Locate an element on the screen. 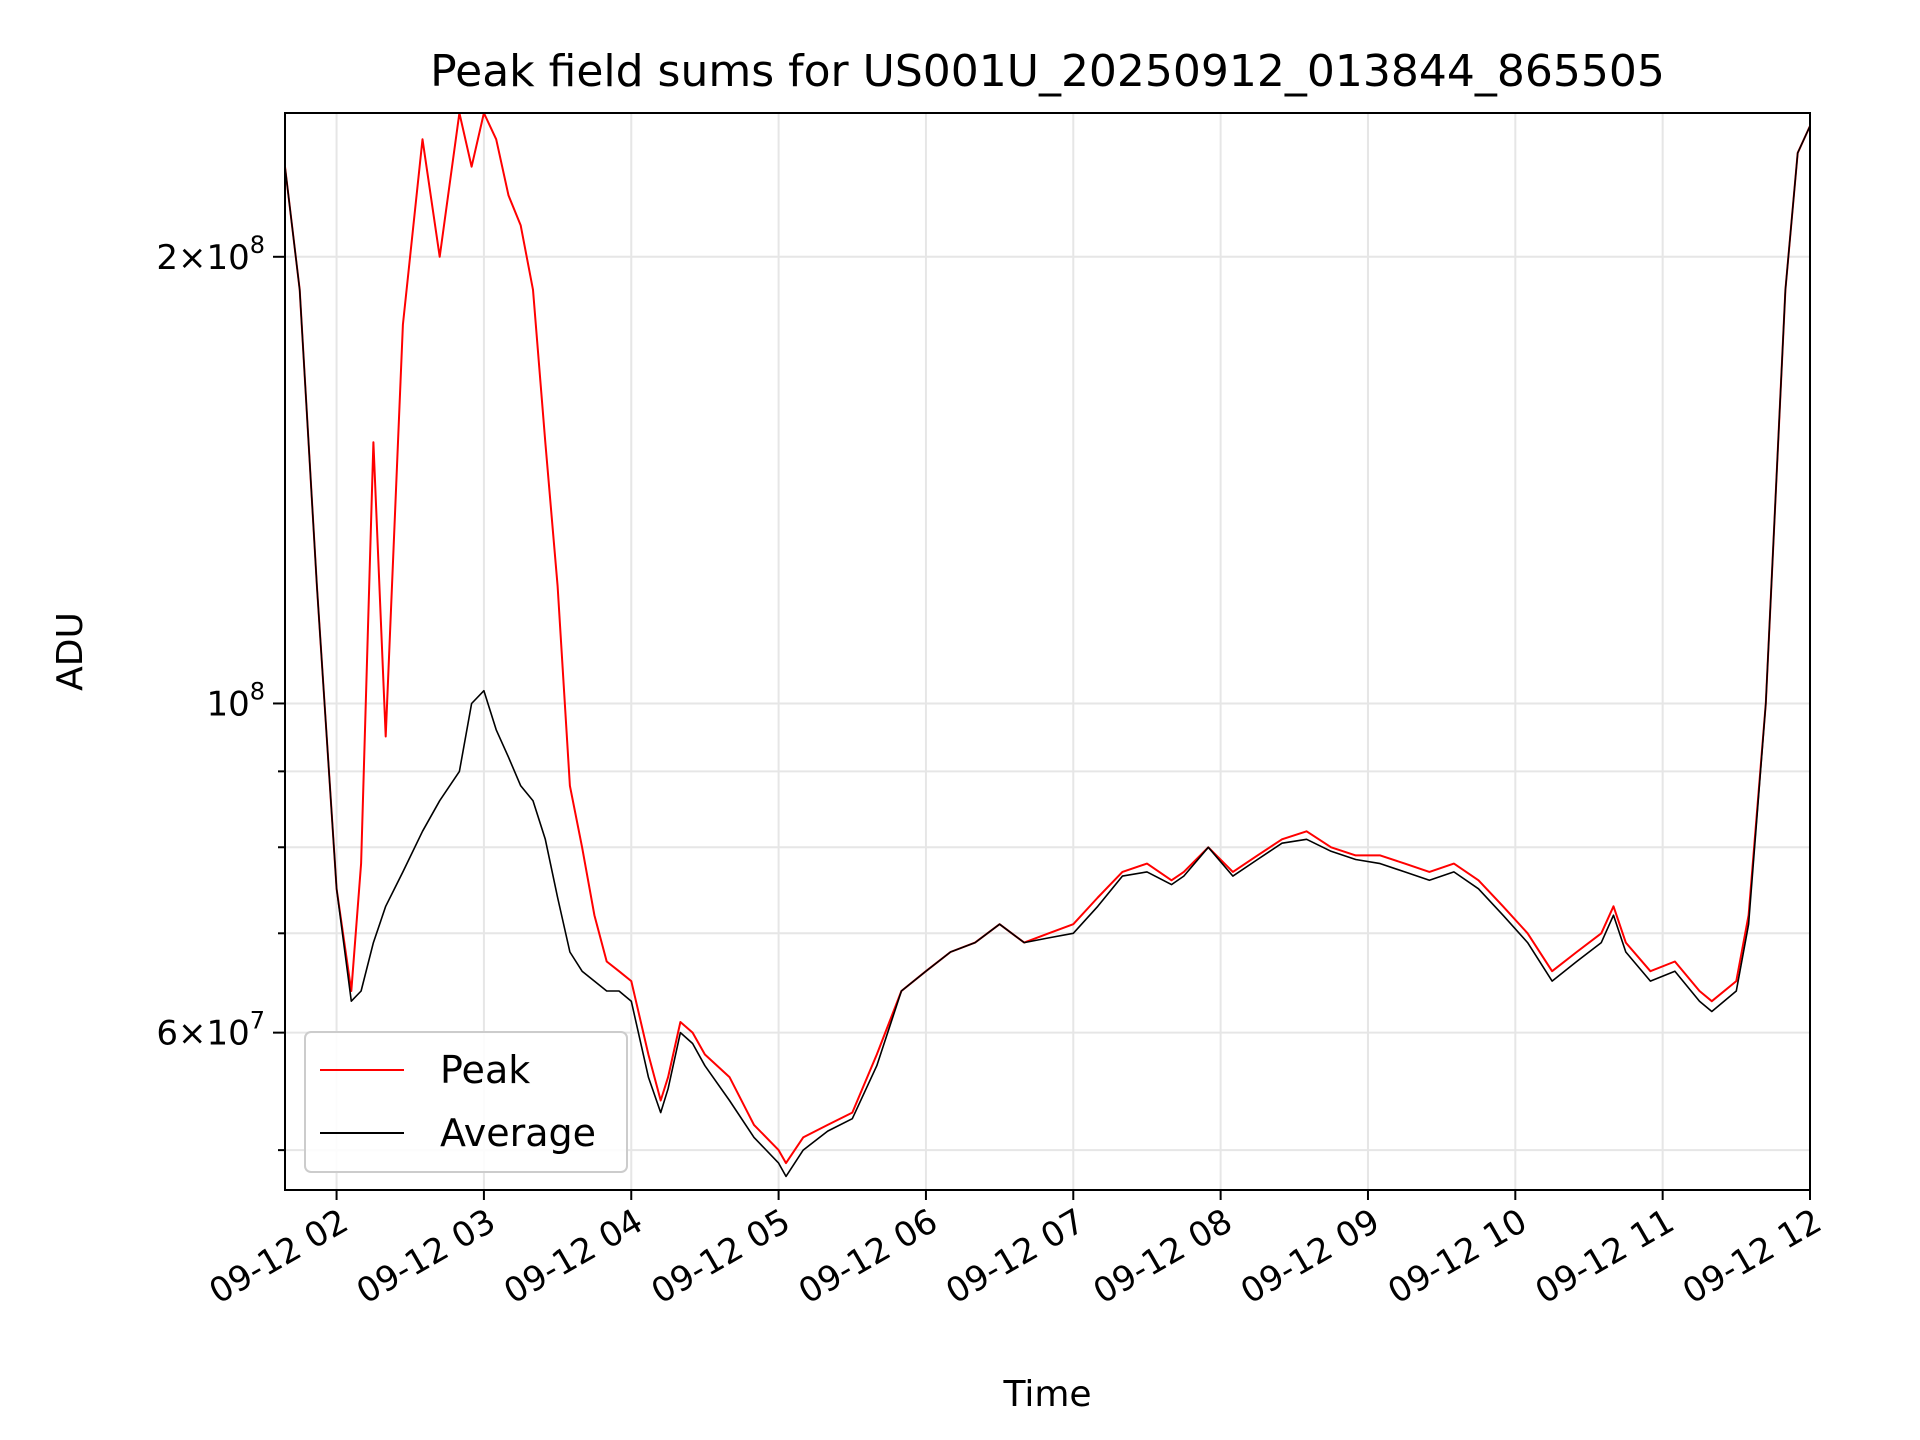 Image resolution: width=1920 pixels, height=1440 pixels. legend-label-average: Average is located at coordinates (518, 1133).